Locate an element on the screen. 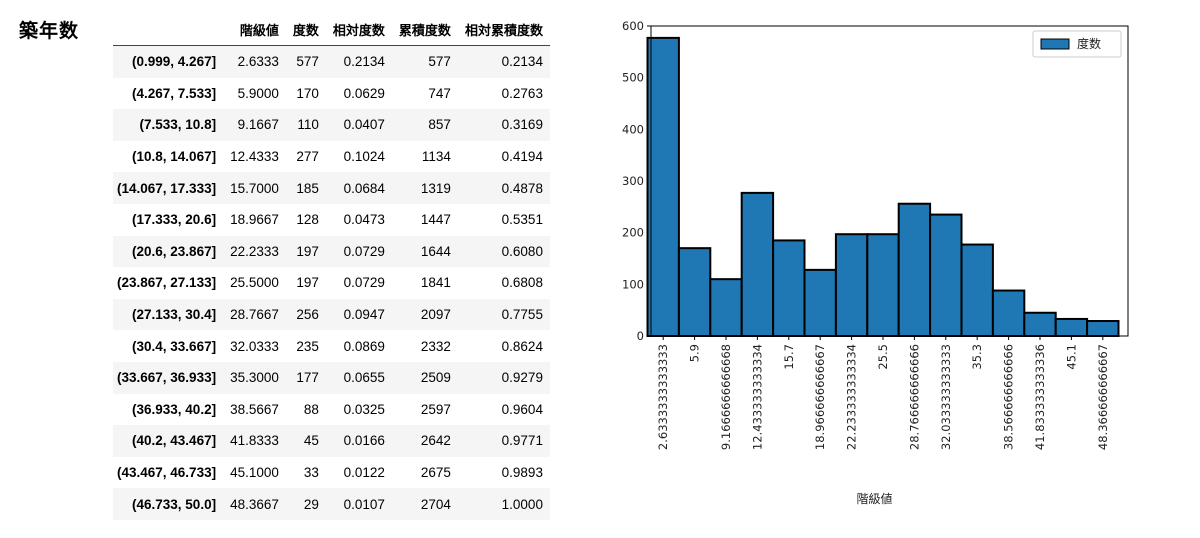  row-index-interval: (7.533, 10.8] is located at coordinates (168, 125).